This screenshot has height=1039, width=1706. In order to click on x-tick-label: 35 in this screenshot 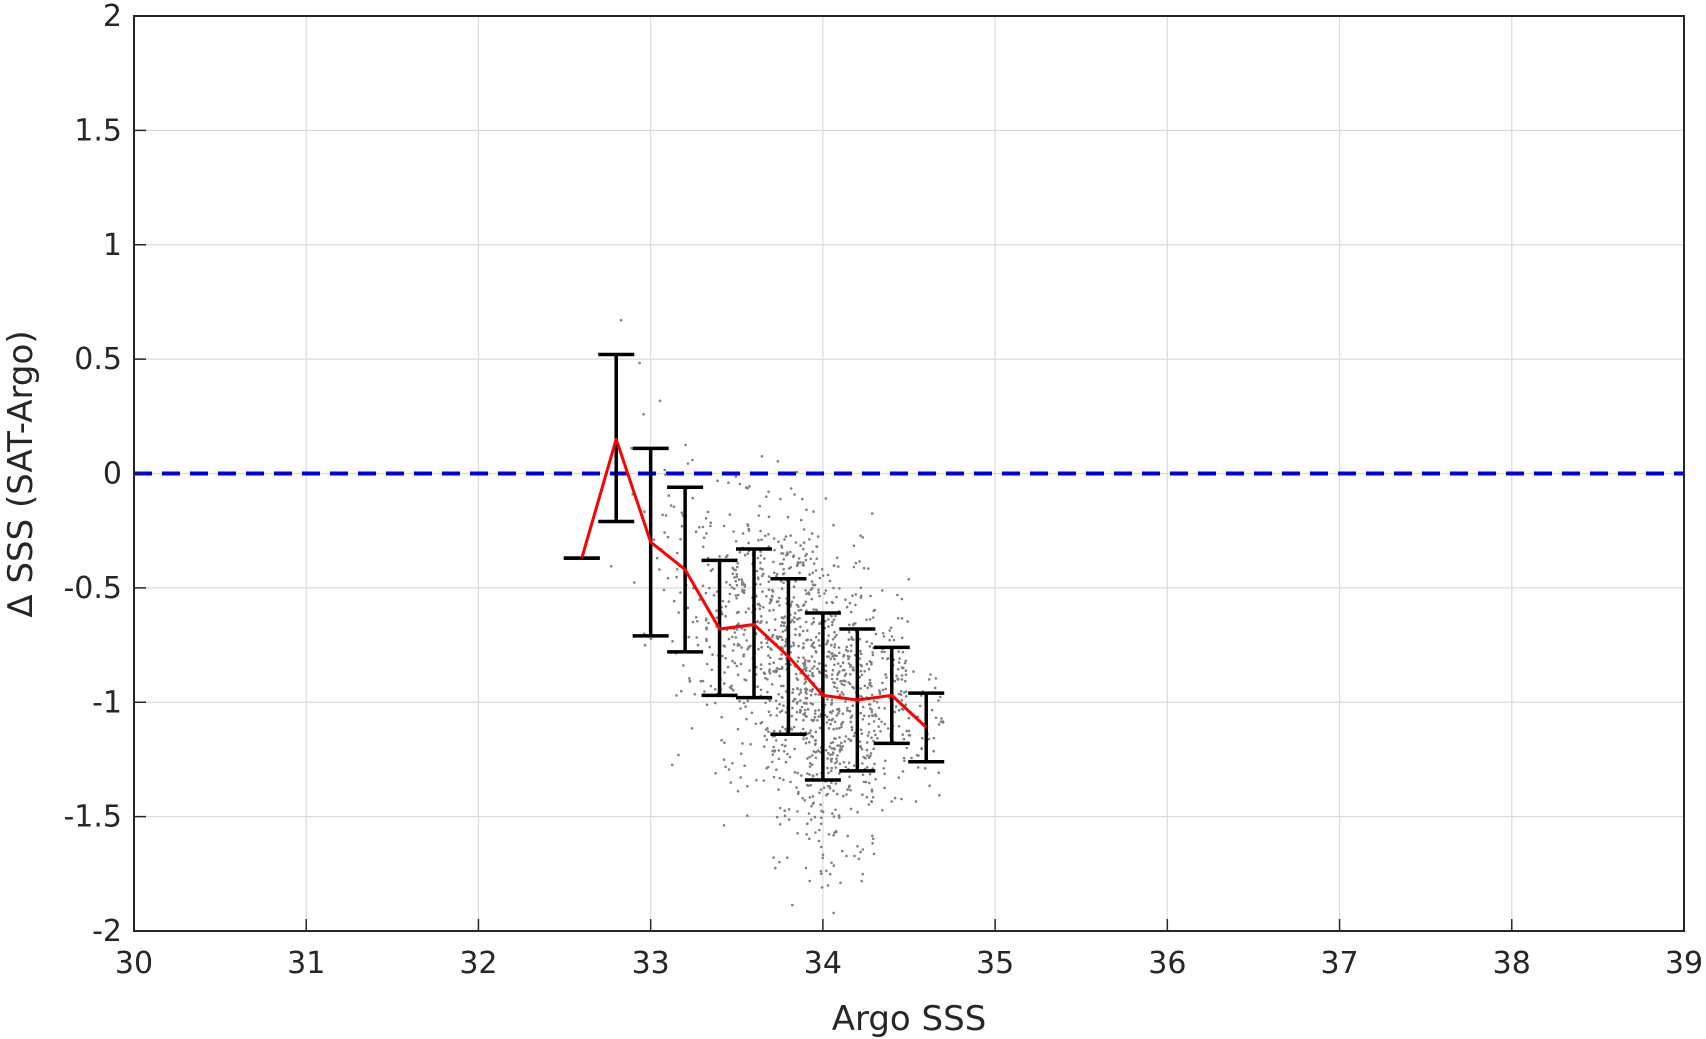, I will do `click(995, 963)`.